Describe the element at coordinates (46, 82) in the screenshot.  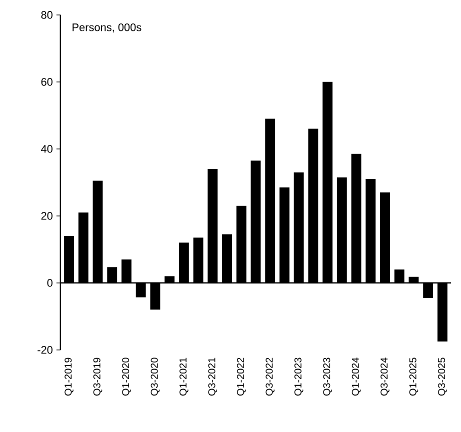
I see `y-tick-label: 60` at that location.